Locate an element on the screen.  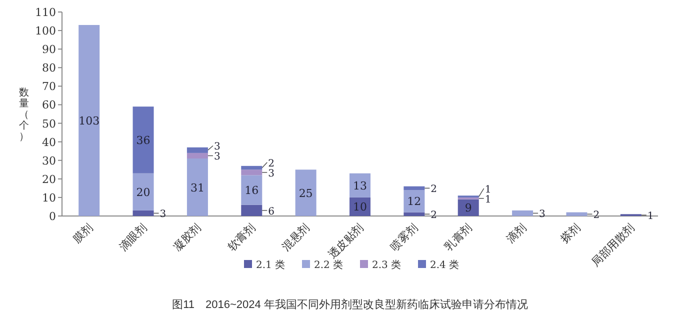
x-tick-label: 膜剂 is located at coordinates (83, 233).